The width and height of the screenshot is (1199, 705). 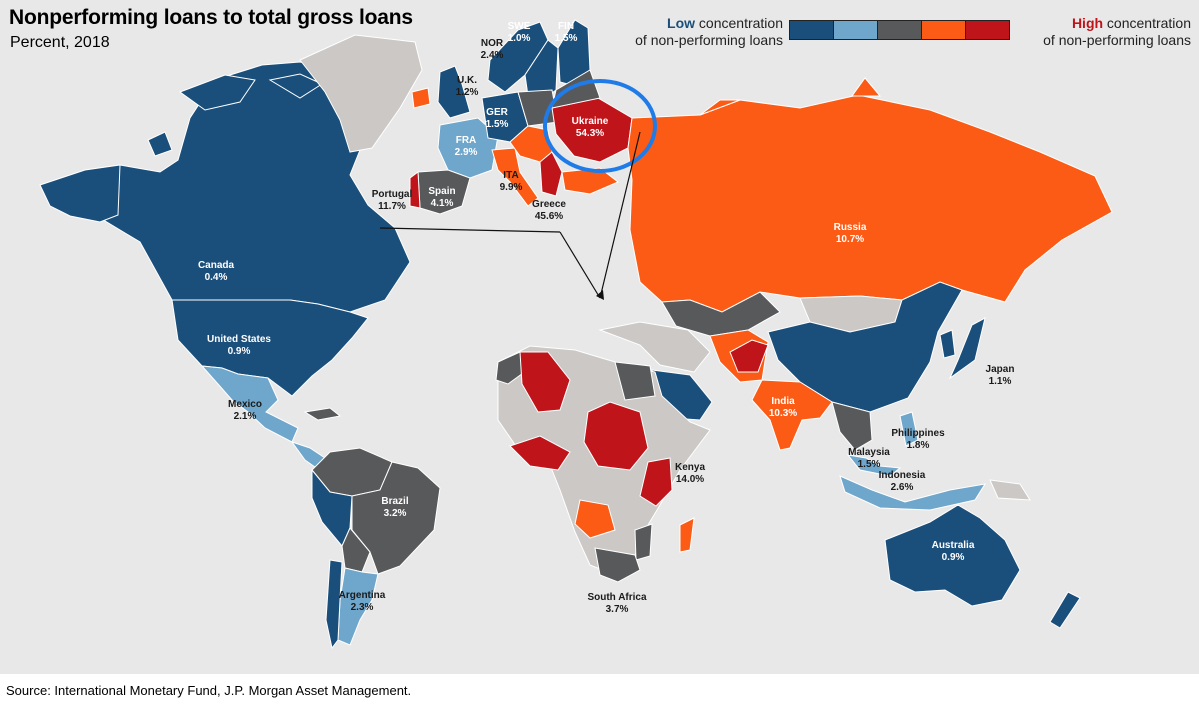 What do you see at coordinates (590, 181) in the screenshot?
I see `country-turkey` at bounding box center [590, 181].